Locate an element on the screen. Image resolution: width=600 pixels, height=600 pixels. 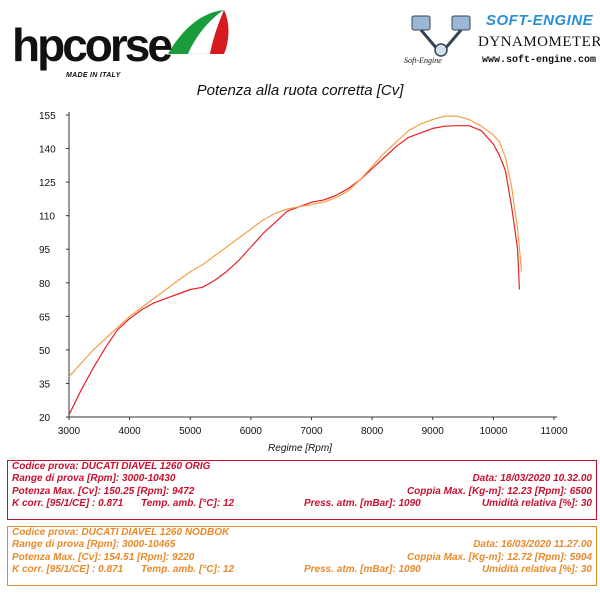
y-tick-label: 80 is located at coordinates (45, 284).